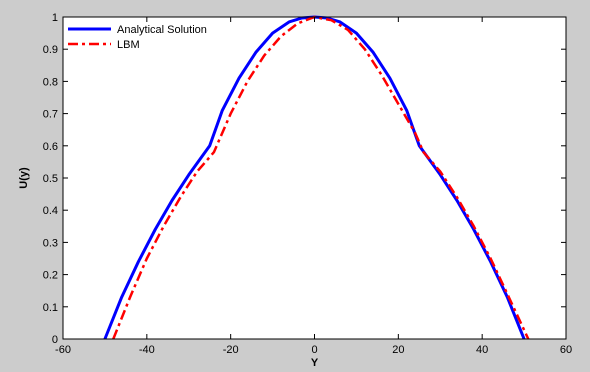  I want to click on y-axis-label: U(y), so click(24, 178).